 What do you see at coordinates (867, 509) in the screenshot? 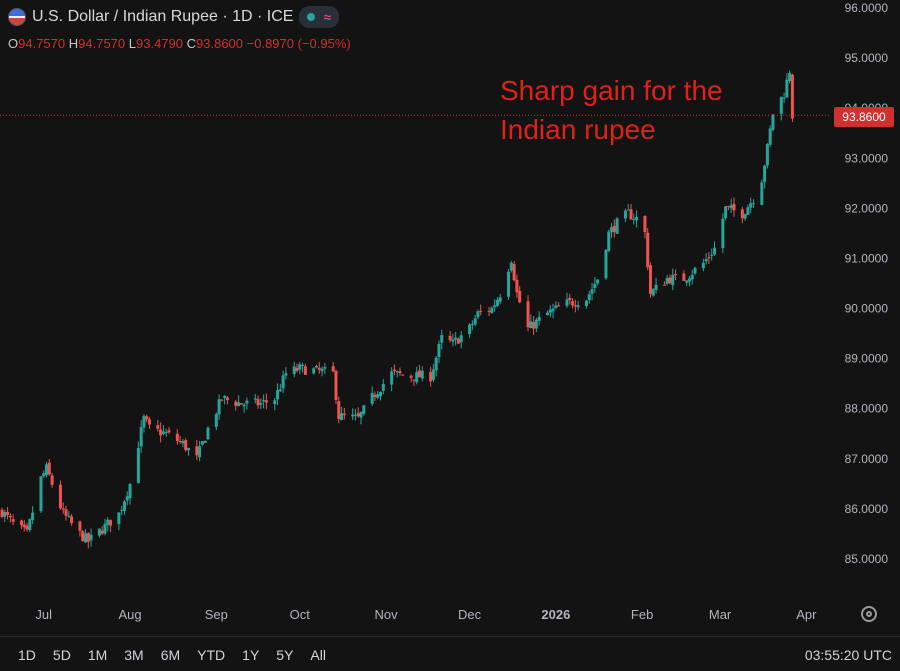
I see `y-tick-label: 86.0000` at bounding box center [867, 509].